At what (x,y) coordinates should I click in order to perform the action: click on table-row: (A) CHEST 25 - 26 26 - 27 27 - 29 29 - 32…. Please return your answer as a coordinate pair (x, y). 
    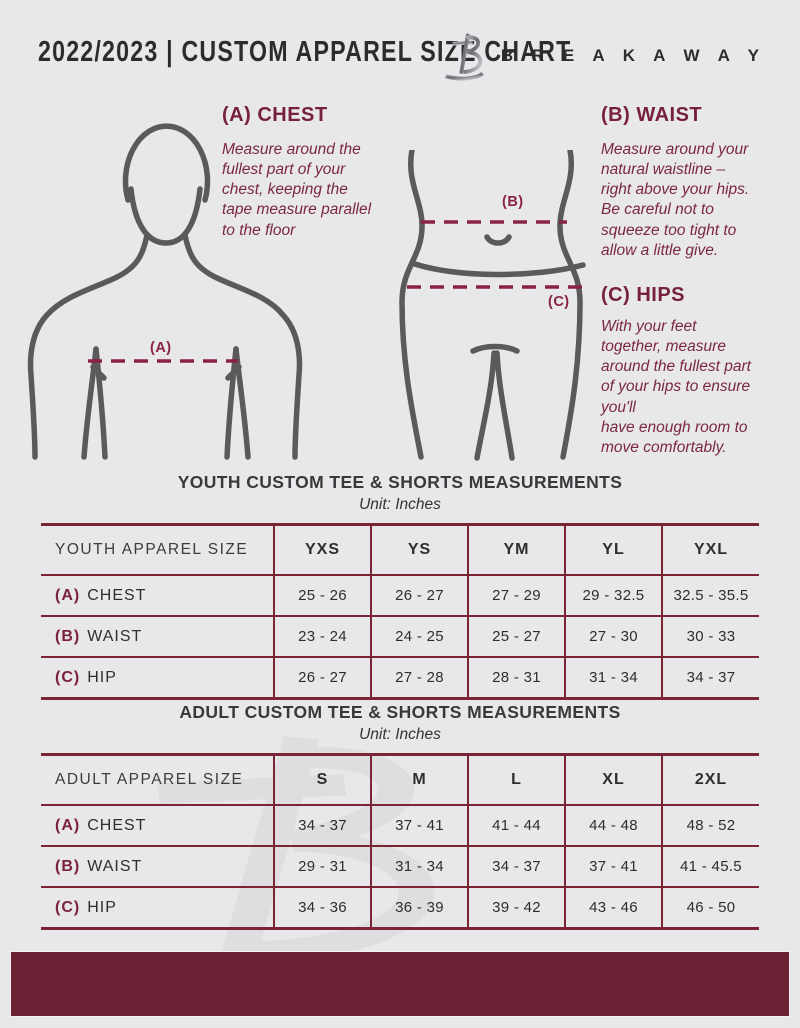
    Looking at the image, I should click on (400, 595).